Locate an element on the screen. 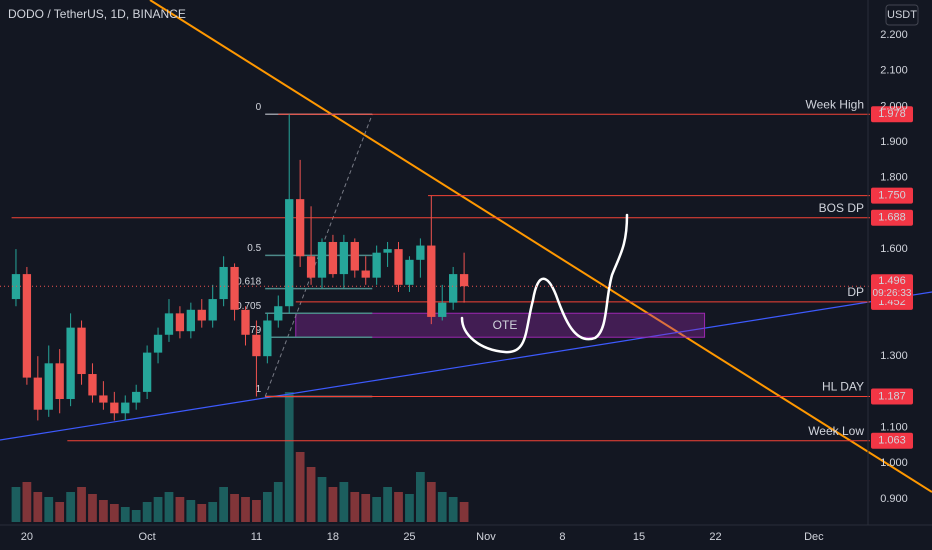  price-label: 1.978 is located at coordinates (892, 114).